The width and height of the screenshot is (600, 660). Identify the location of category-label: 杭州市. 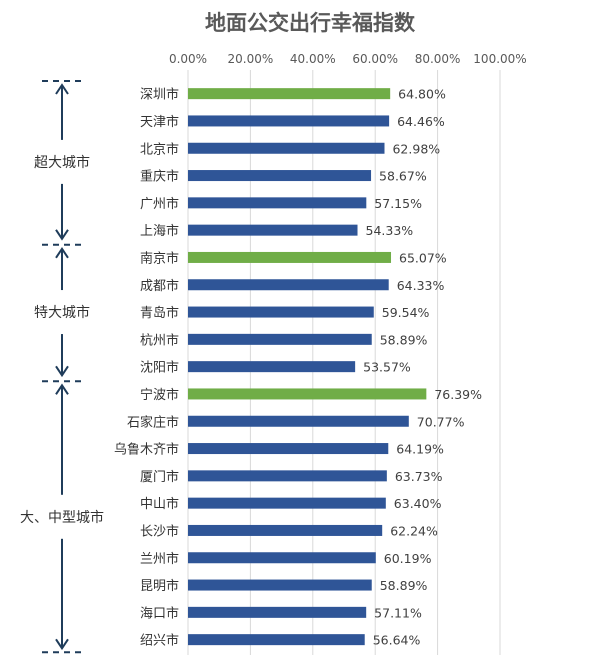
(159, 340).